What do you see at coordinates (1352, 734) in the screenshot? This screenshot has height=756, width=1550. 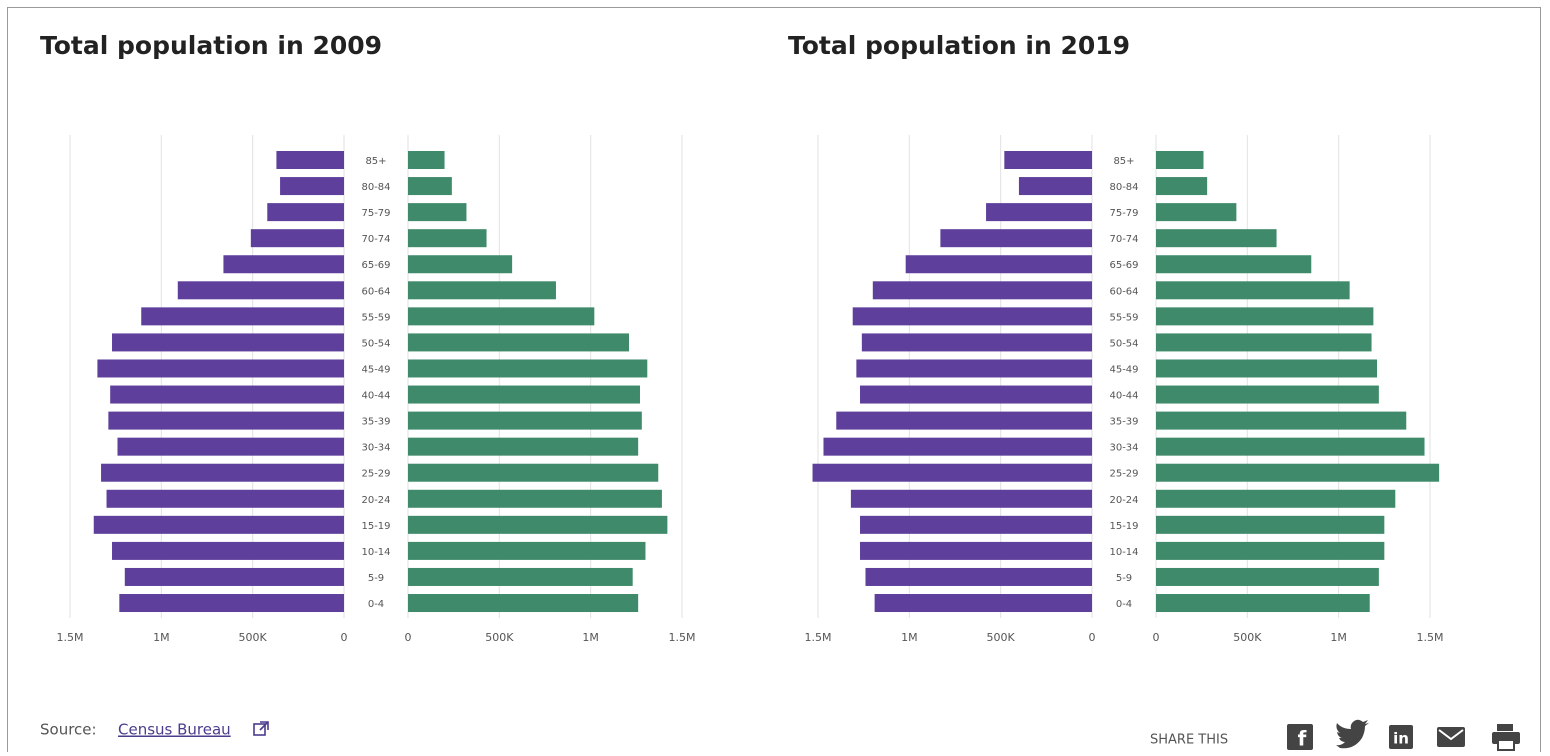 I see `twitter-icon` at bounding box center [1352, 734].